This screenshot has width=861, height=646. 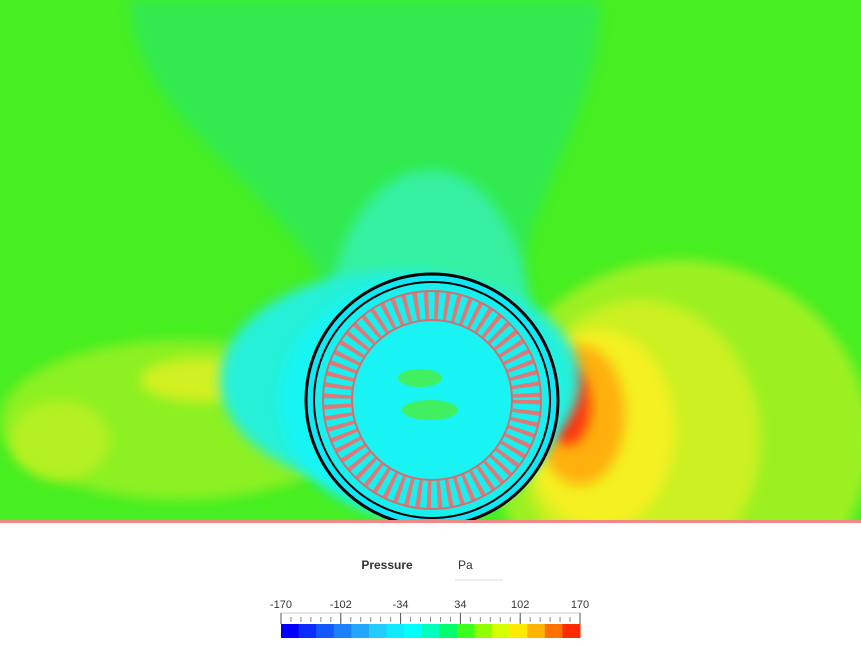 What do you see at coordinates (430, 521) in the screenshot?
I see `boundary-line` at bounding box center [430, 521].